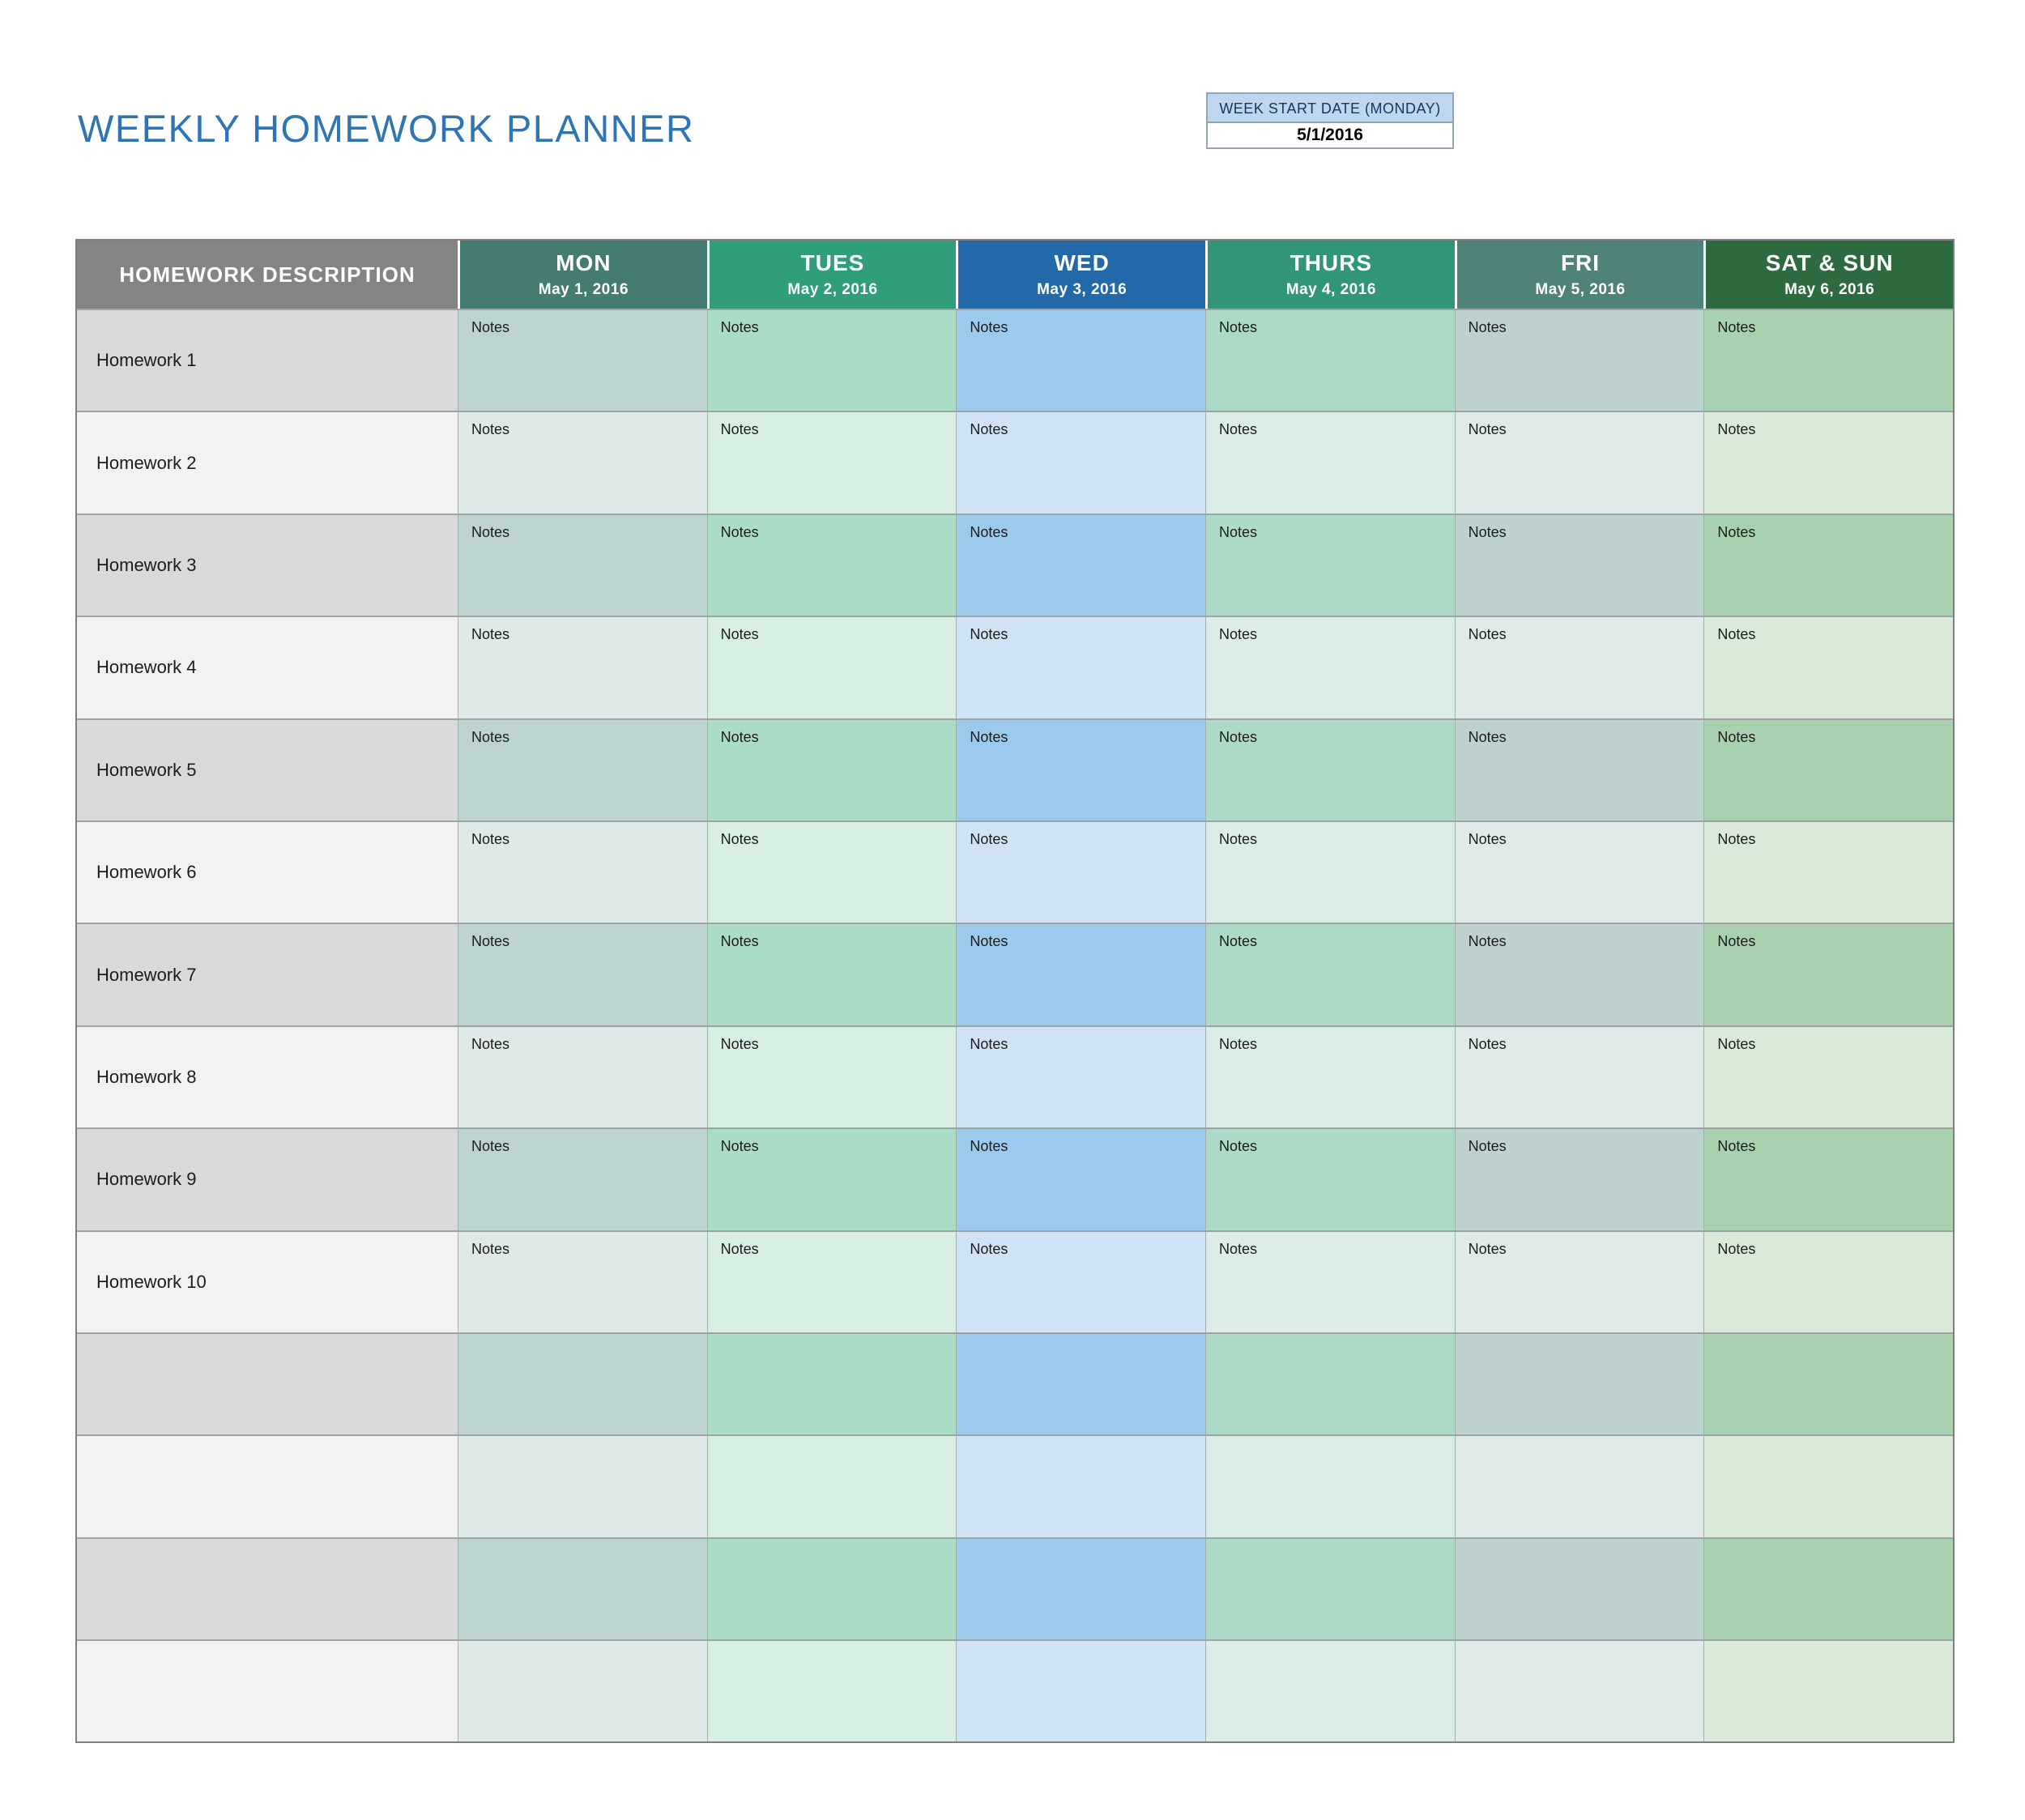 This screenshot has width=2025, height=1820. What do you see at coordinates (267, 1179) in the screenshot?
I see `description-cell: Homework 9` at bounding box center [267, 1179].